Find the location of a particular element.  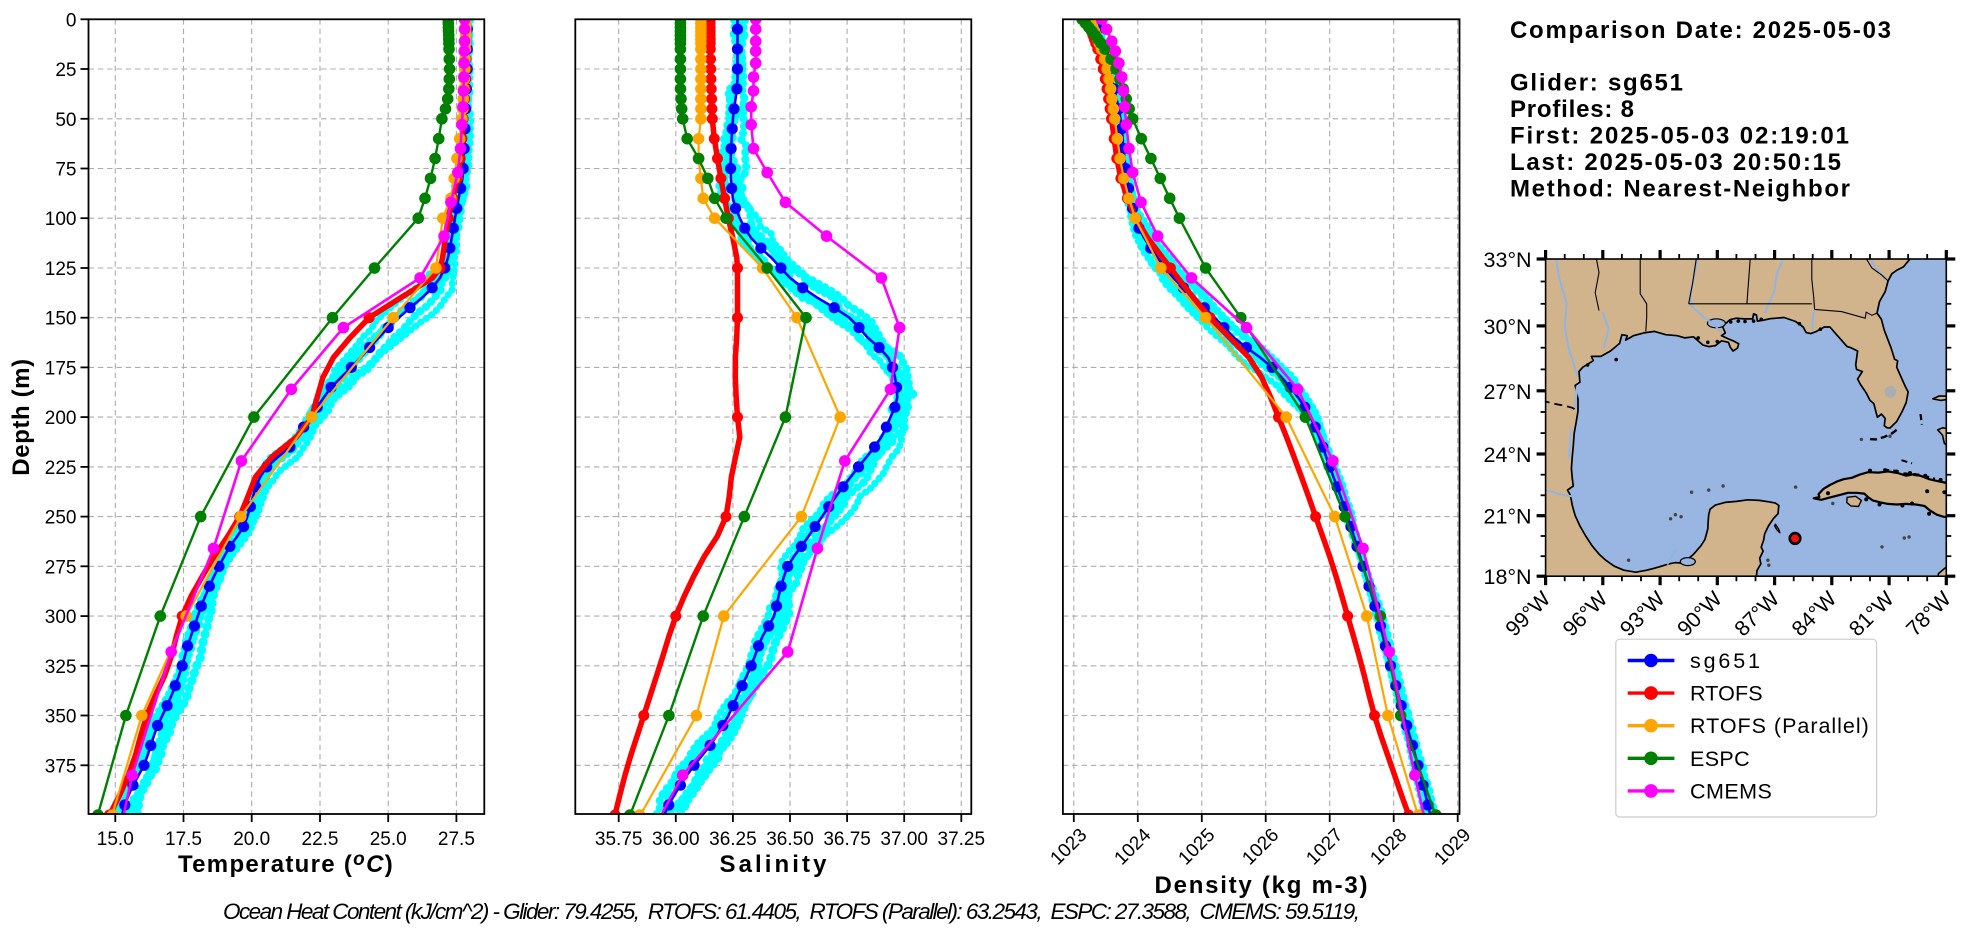

svg-text: 27.5 is located at coordinates (456, 839).